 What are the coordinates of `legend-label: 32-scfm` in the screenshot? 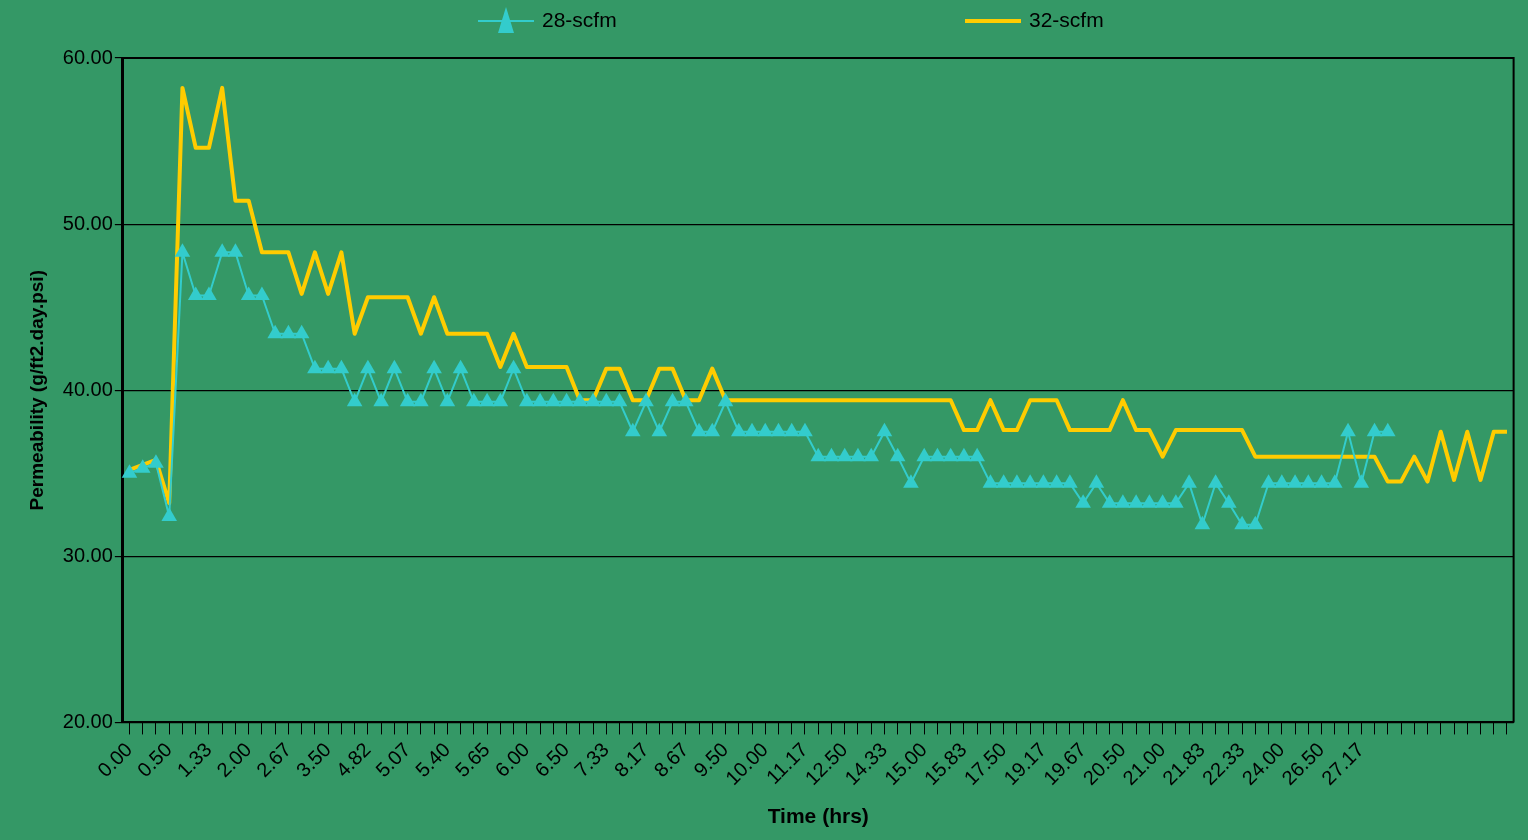 It's located at (1066, 19).